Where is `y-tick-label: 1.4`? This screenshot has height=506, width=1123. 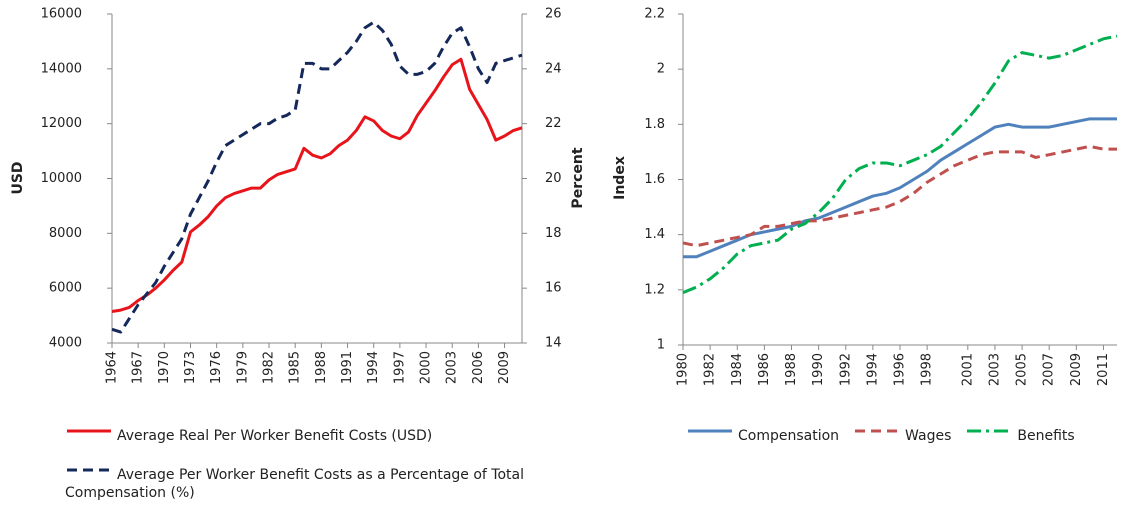 y-tick-label: 1.4 is located at coordinates (654, 234).